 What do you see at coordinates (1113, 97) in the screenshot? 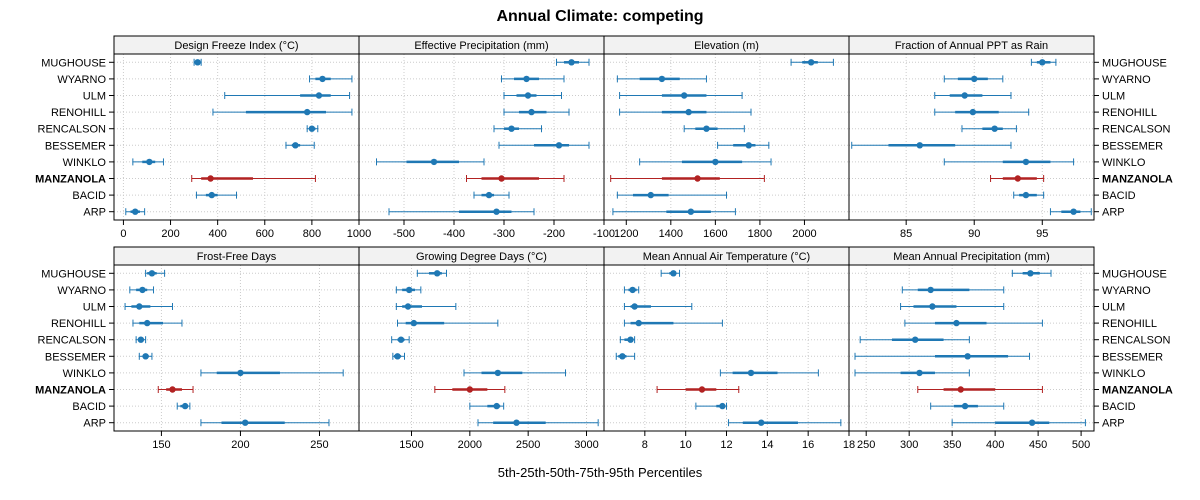
I see `row-label-right: ULM` at bounding box center [1113, 97].